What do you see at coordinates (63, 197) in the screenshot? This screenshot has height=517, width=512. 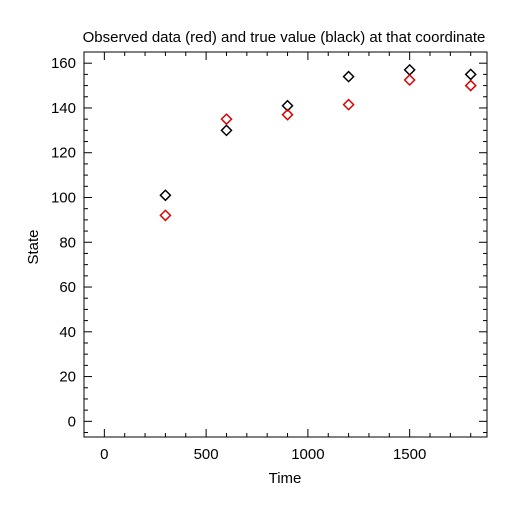 I see `y-tick-label: 100` at bounding box center [63, 197].